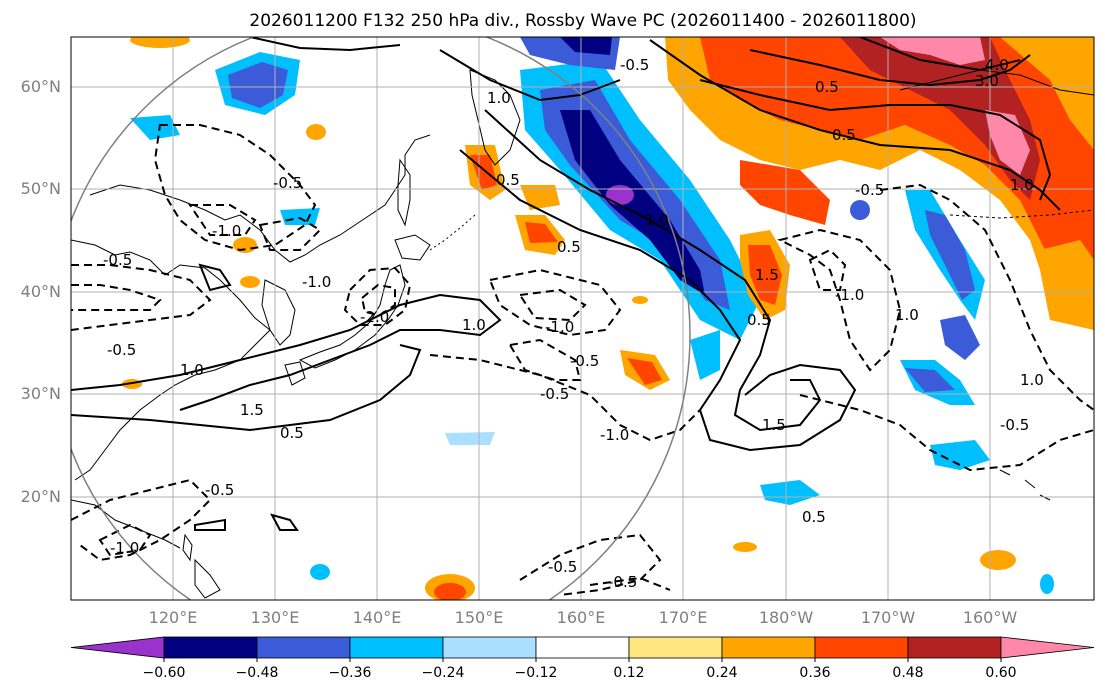 This screenshot has height=692, width=1105. I want to click on lat-label: 60°N, so click(41, 86).